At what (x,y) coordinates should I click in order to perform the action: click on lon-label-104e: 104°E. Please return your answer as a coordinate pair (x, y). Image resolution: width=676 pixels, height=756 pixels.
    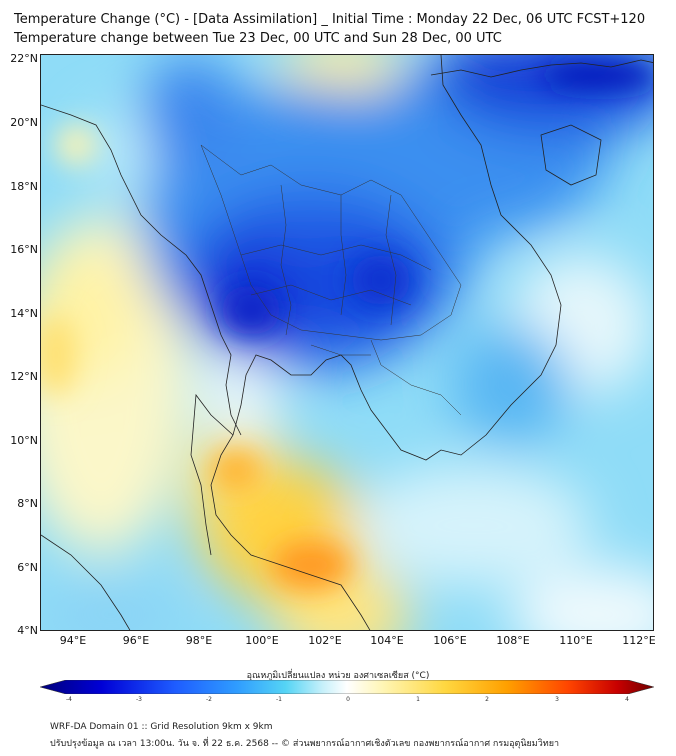
    Looking at the image, I should click on (387, 640).